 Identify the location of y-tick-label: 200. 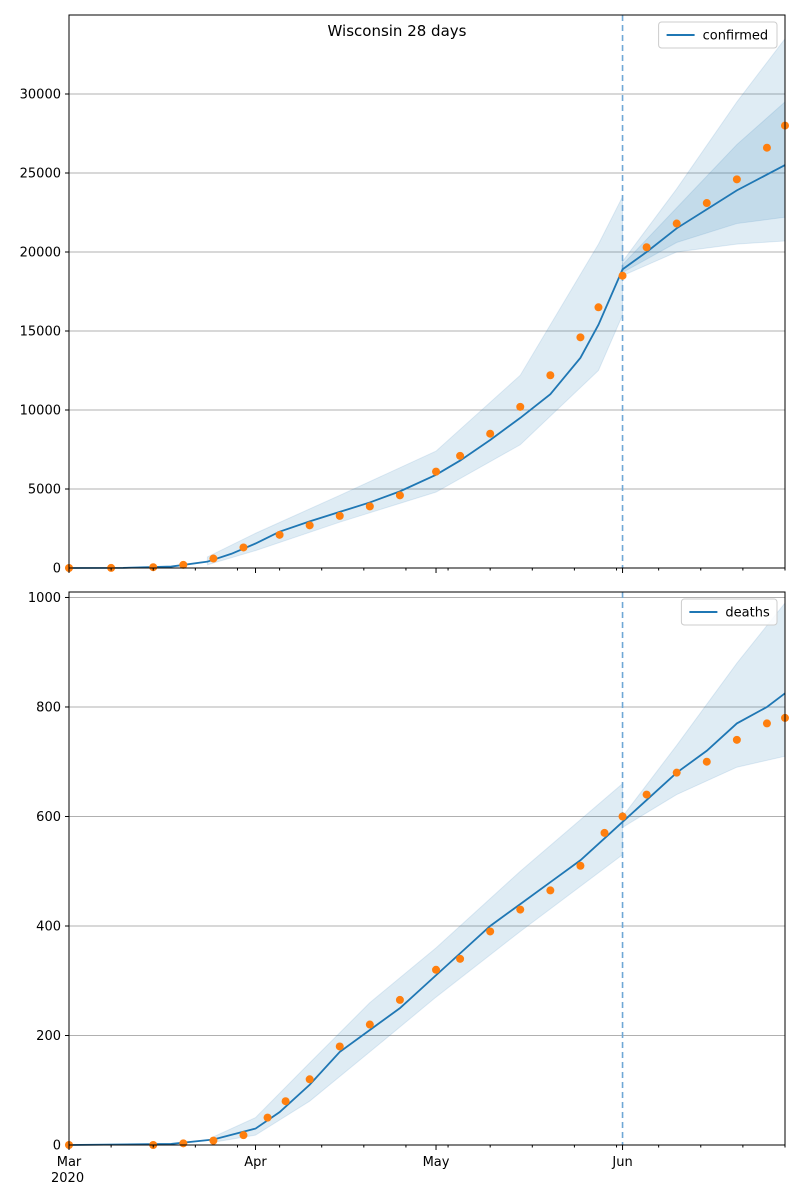
(48, 1036).